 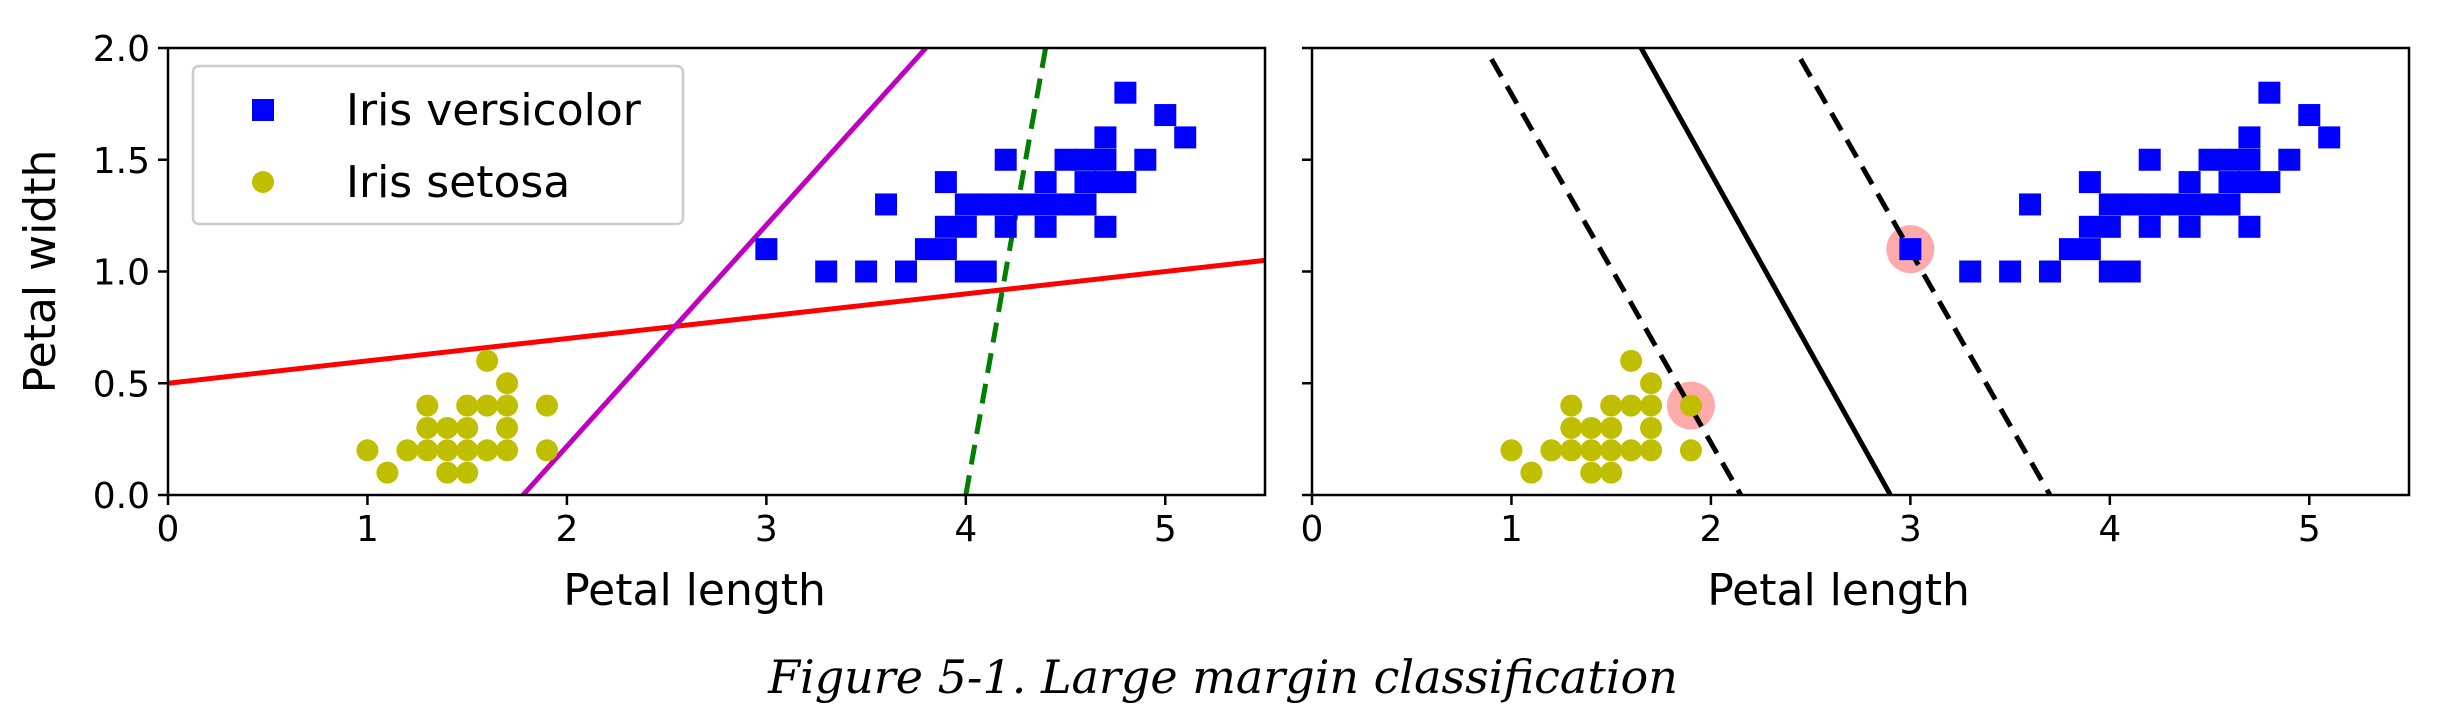 I want to click on x-tick-label: 2, so click(x=566, y=529).